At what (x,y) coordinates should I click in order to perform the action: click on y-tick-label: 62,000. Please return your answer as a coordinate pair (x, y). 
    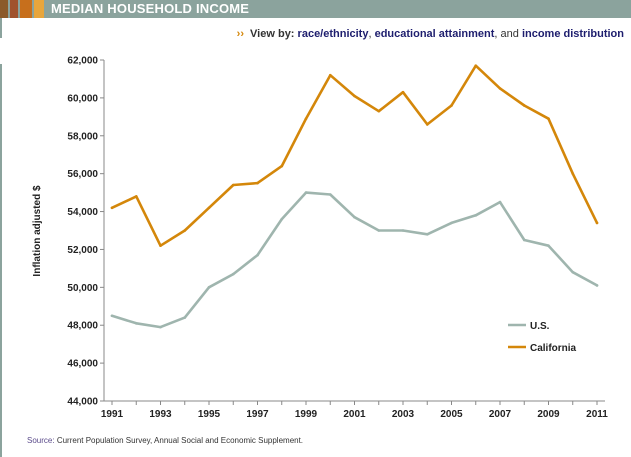
    Looking at the image, I should click on (82, 61).